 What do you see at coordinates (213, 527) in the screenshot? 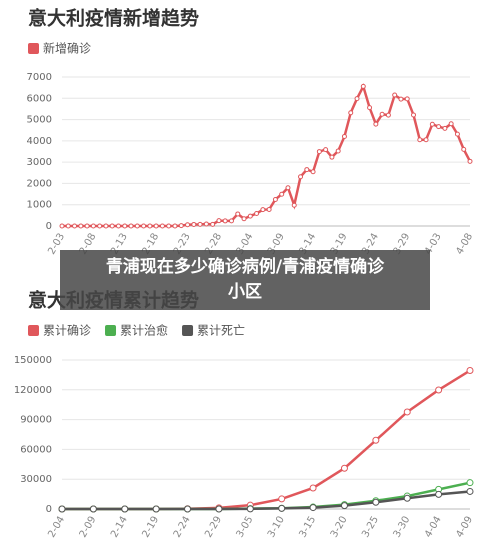
I see `x-tick-label: 2-29` at bounding box center [213, 527].